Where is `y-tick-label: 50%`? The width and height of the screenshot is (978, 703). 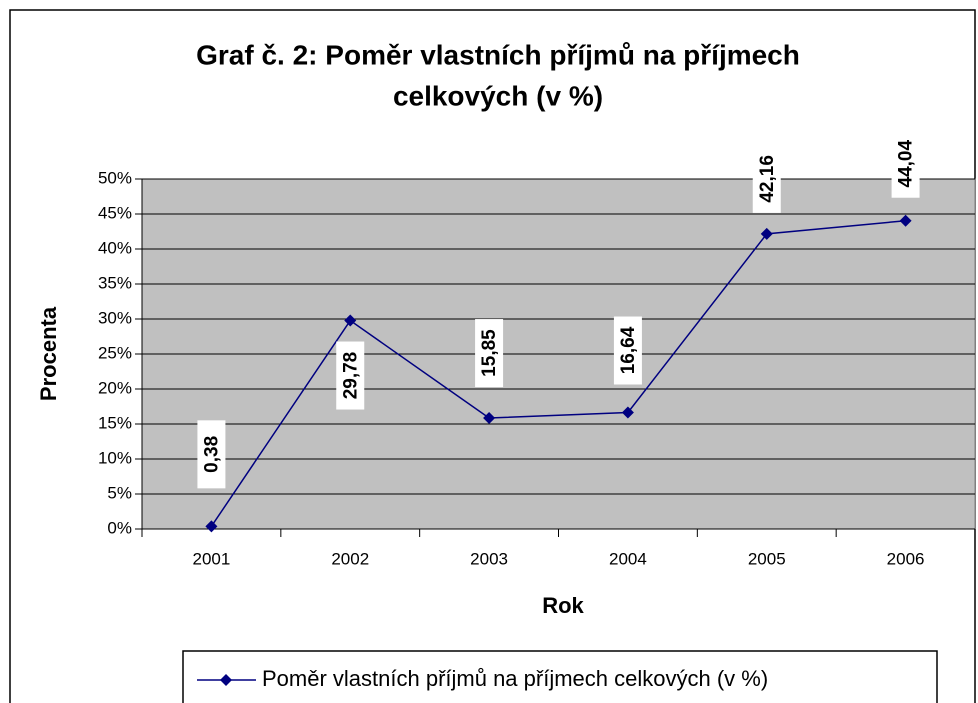 y-tick-label: 50% is located at coordinates (115, 177).